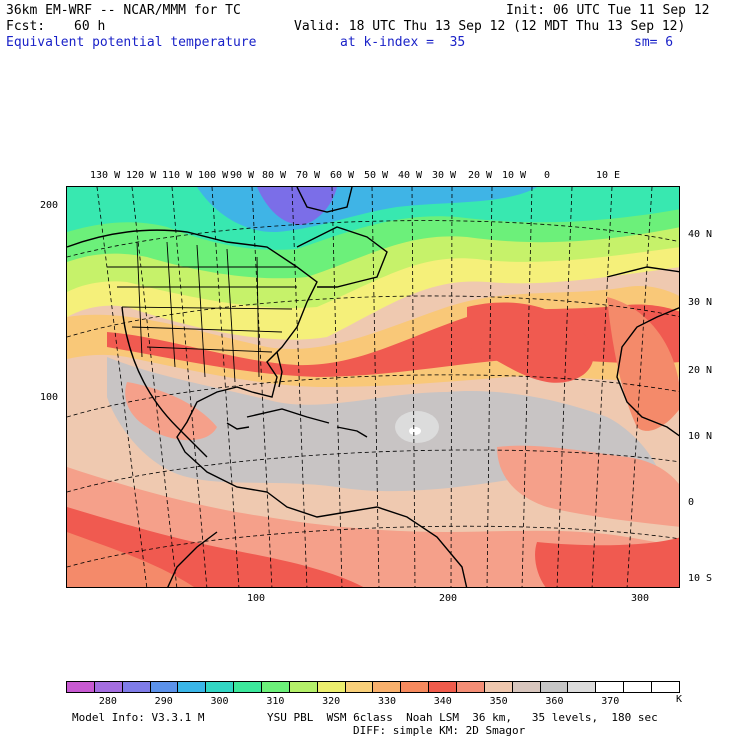  I want to click on latitude-label: 30 N, so click(700, 302).